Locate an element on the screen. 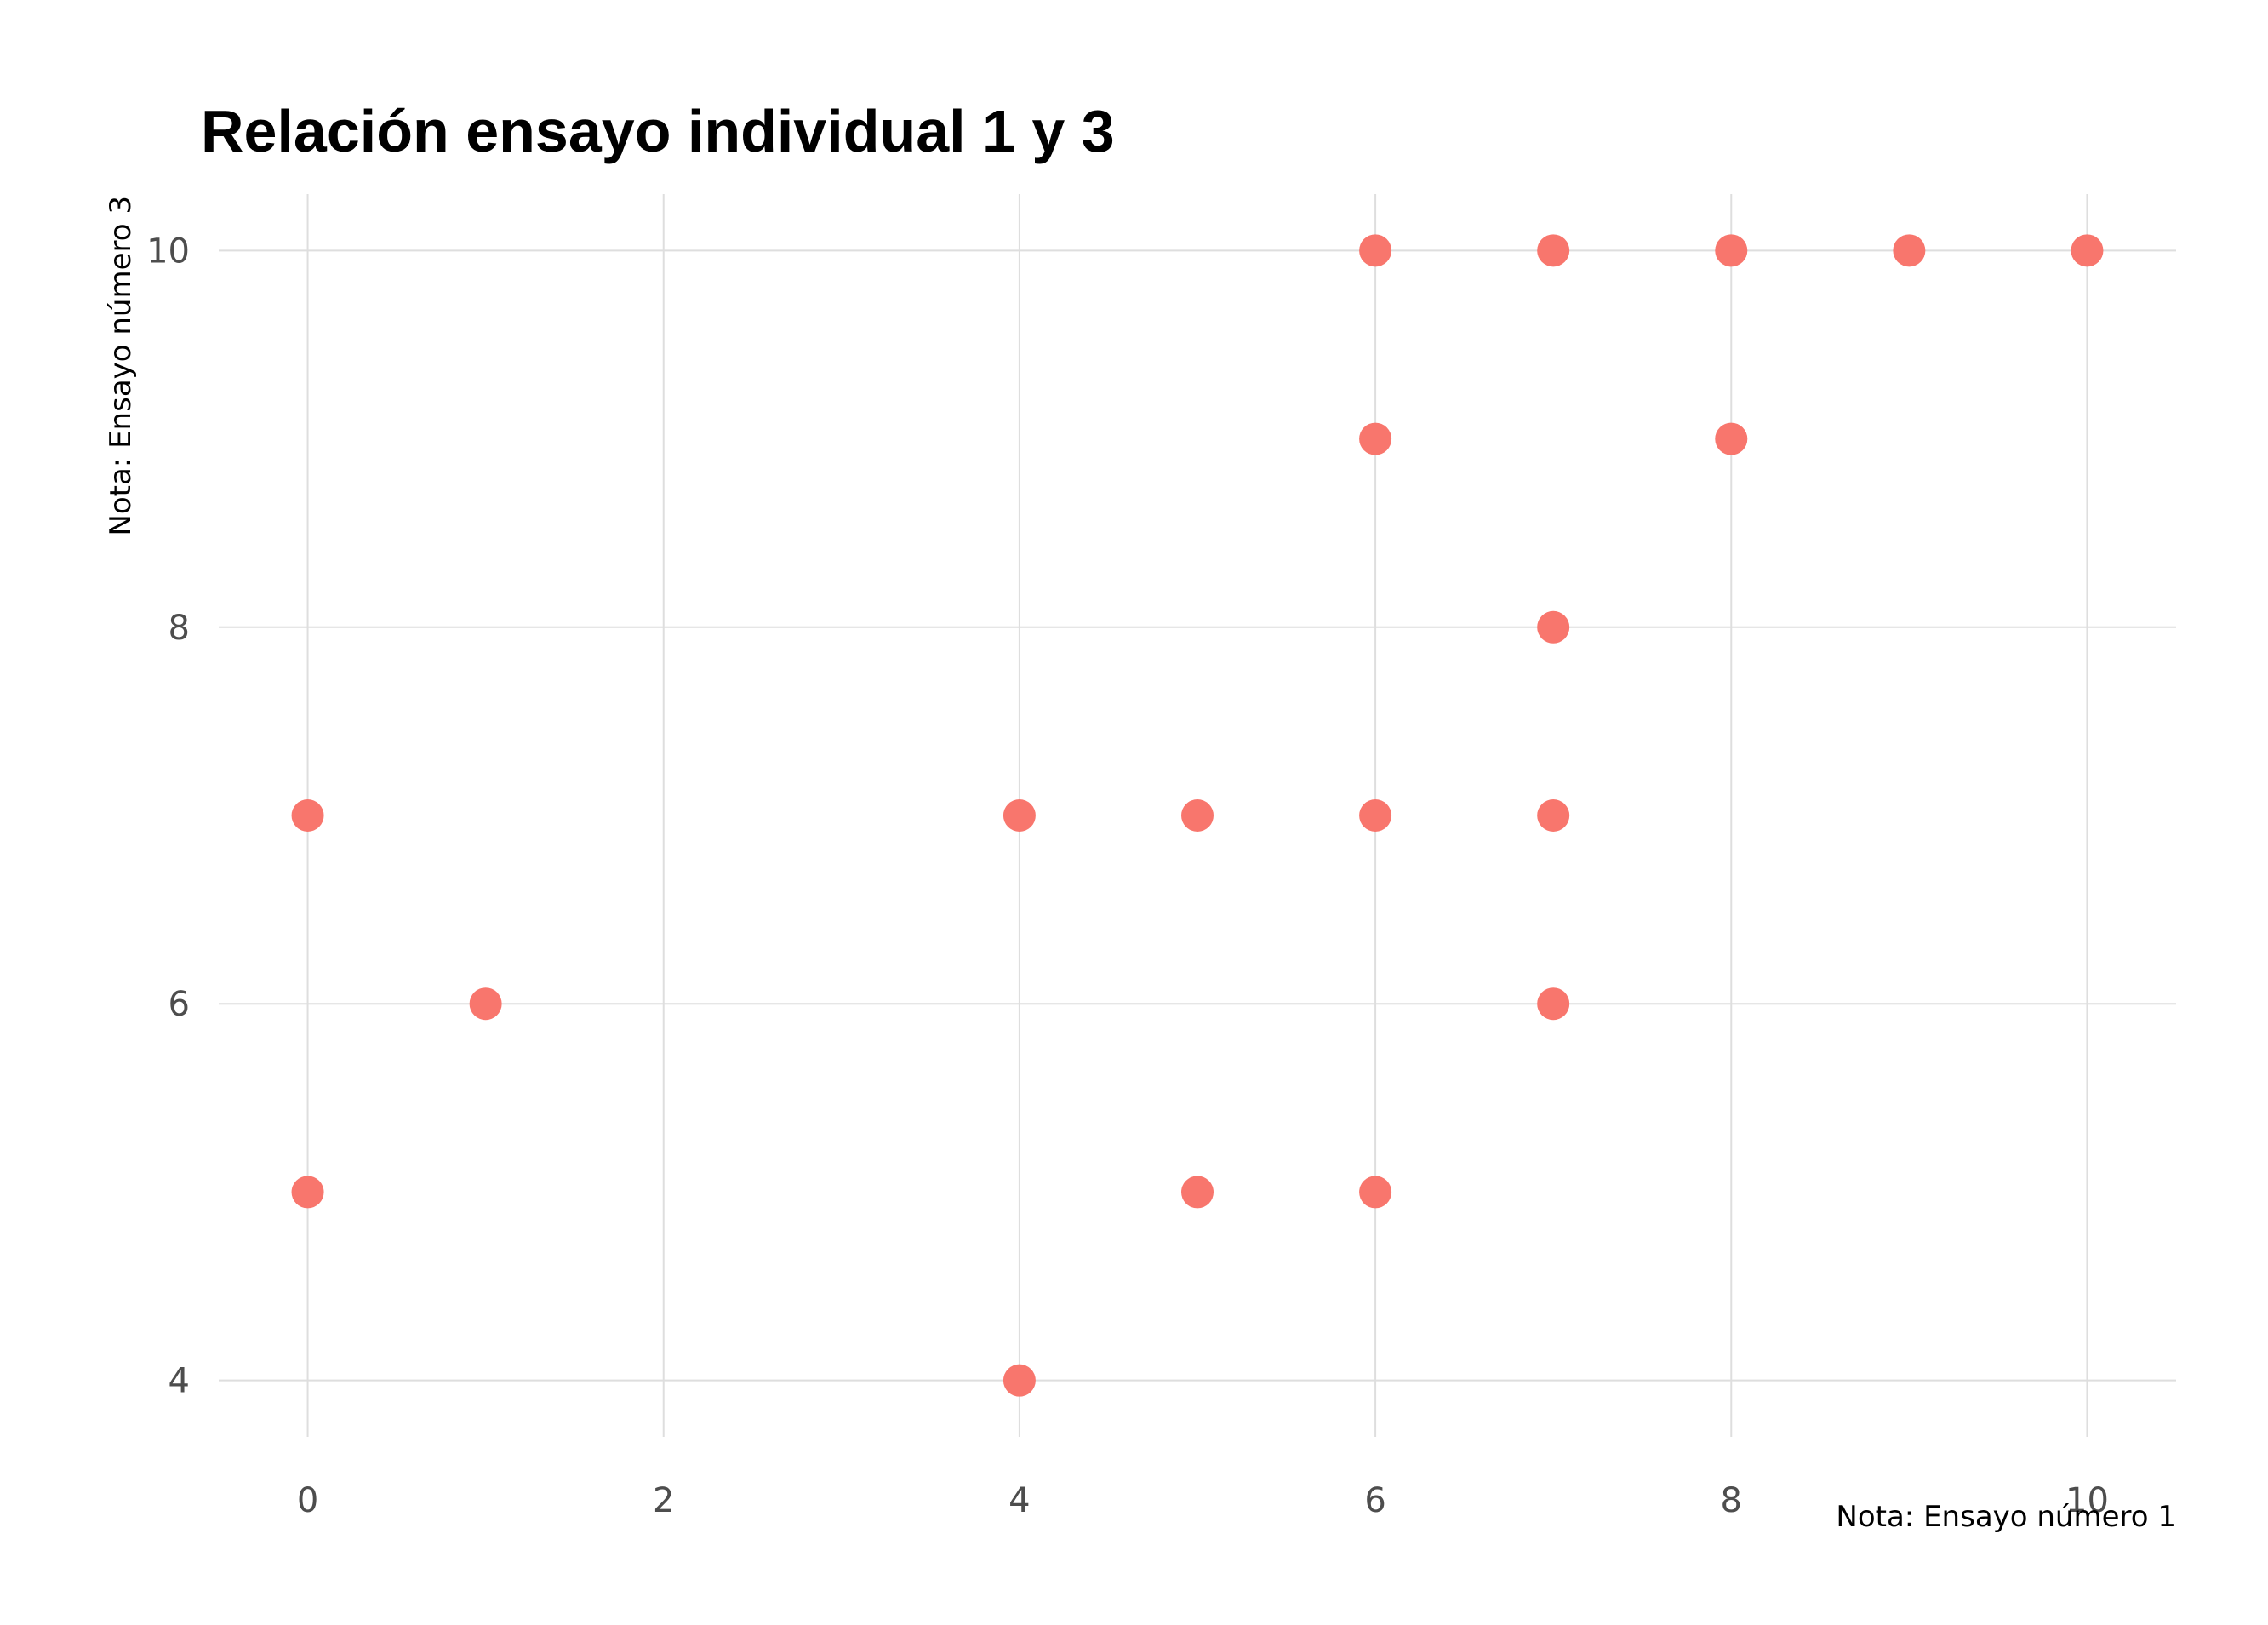 The image size is (2268, 1625). y-axis-label: Nota: Ensayo número 3 is located at coordinates (121, 366).